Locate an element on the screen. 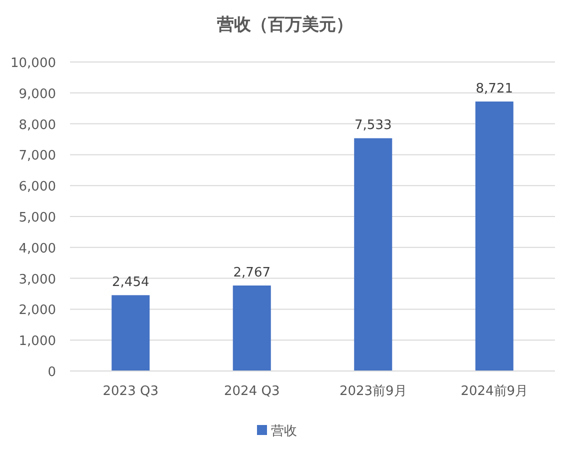  y-tick-label: 9,000 is located at coordinates (37, 94).